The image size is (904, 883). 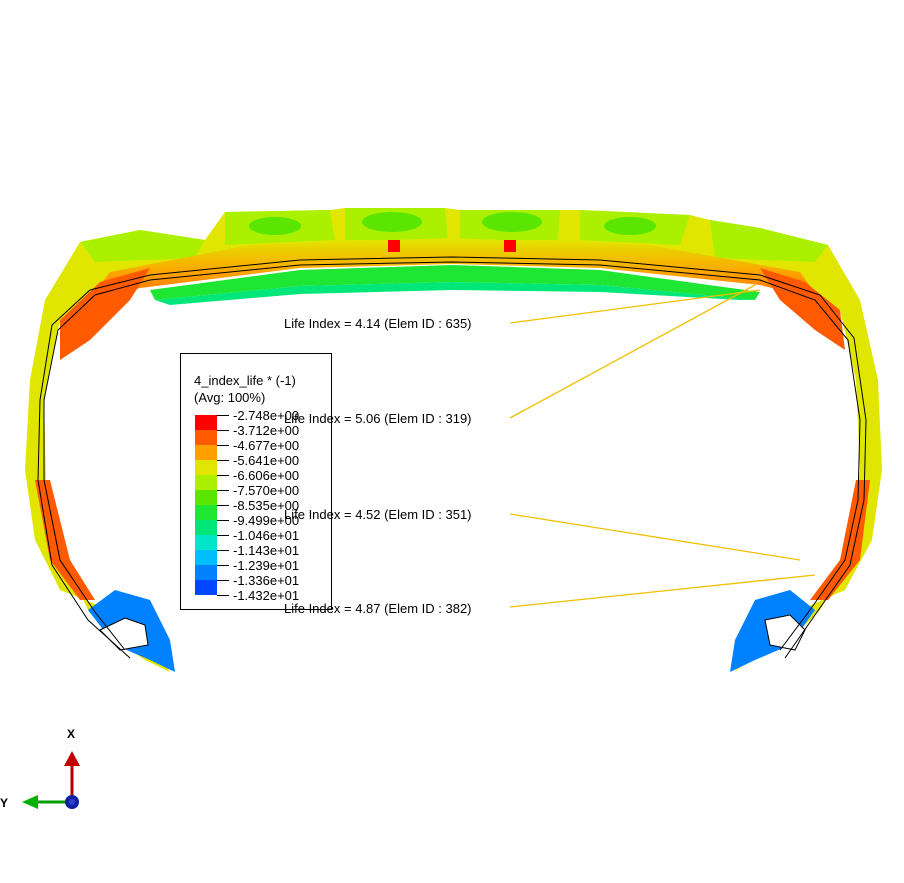 What do you see at coordinates (266, 475) in the screenshot?
I see `legend-value: -6.606e+00` at bounding box center [266, 475].